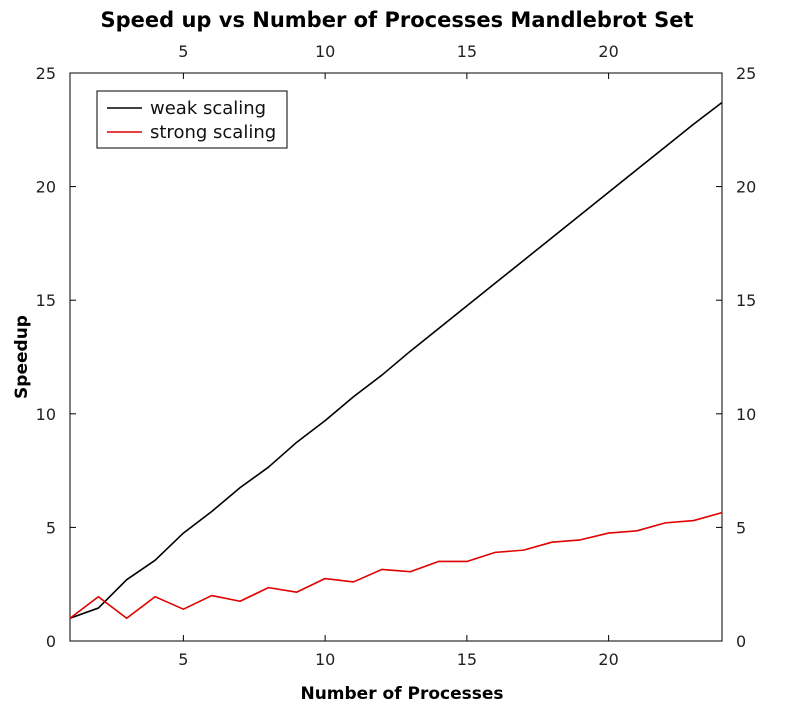 The width and height of the screenshot is (794, 720). Describe the element at coordinates (608, 659) in the screenshot. I see `x-tick-label-bottom: 20` at that location.